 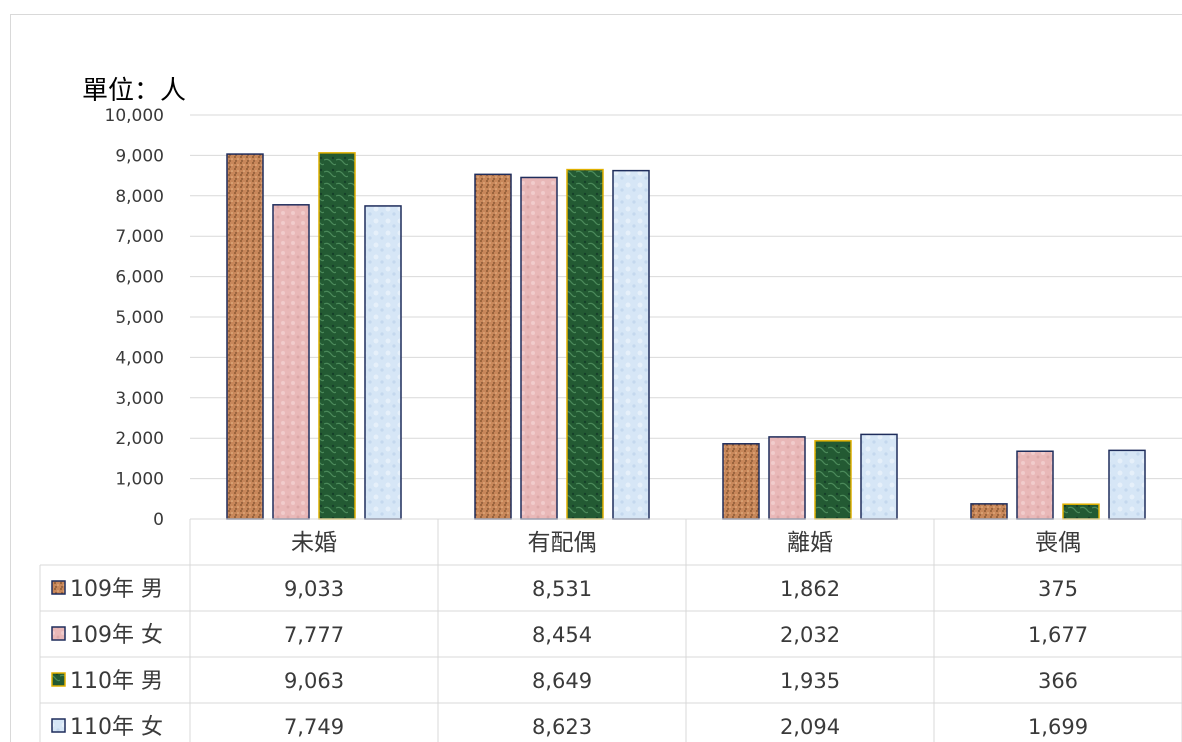 I want to click on y-tick-label: 2,000, so click(x=139, y=439).